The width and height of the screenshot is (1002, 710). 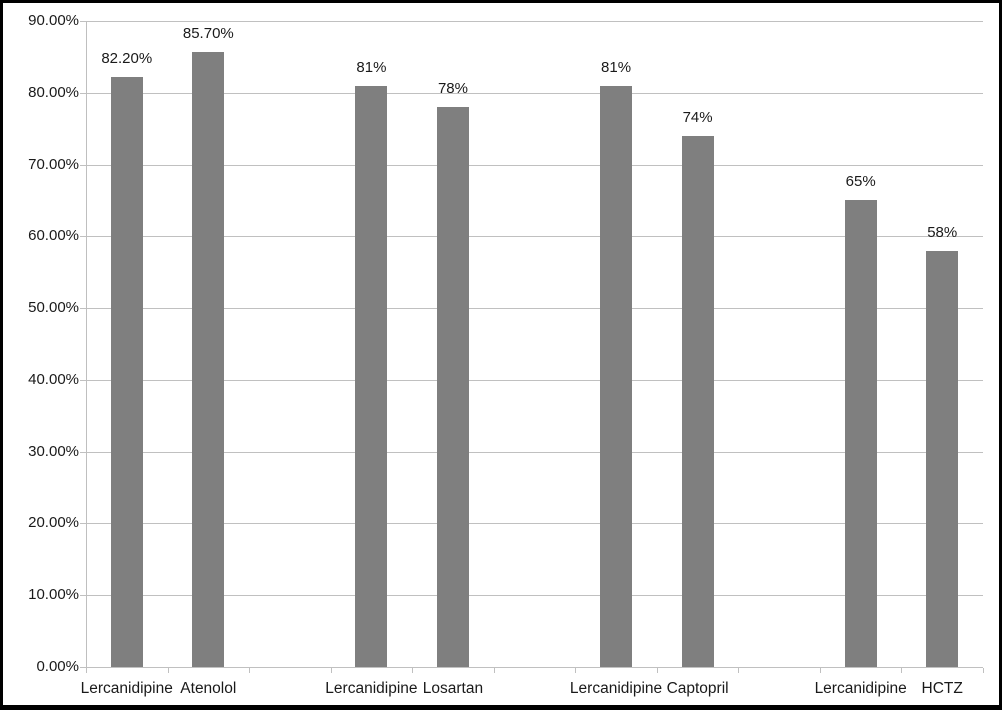 I want to click on y-axis-tick-label: 40.00%, so click(x=53, y=379).